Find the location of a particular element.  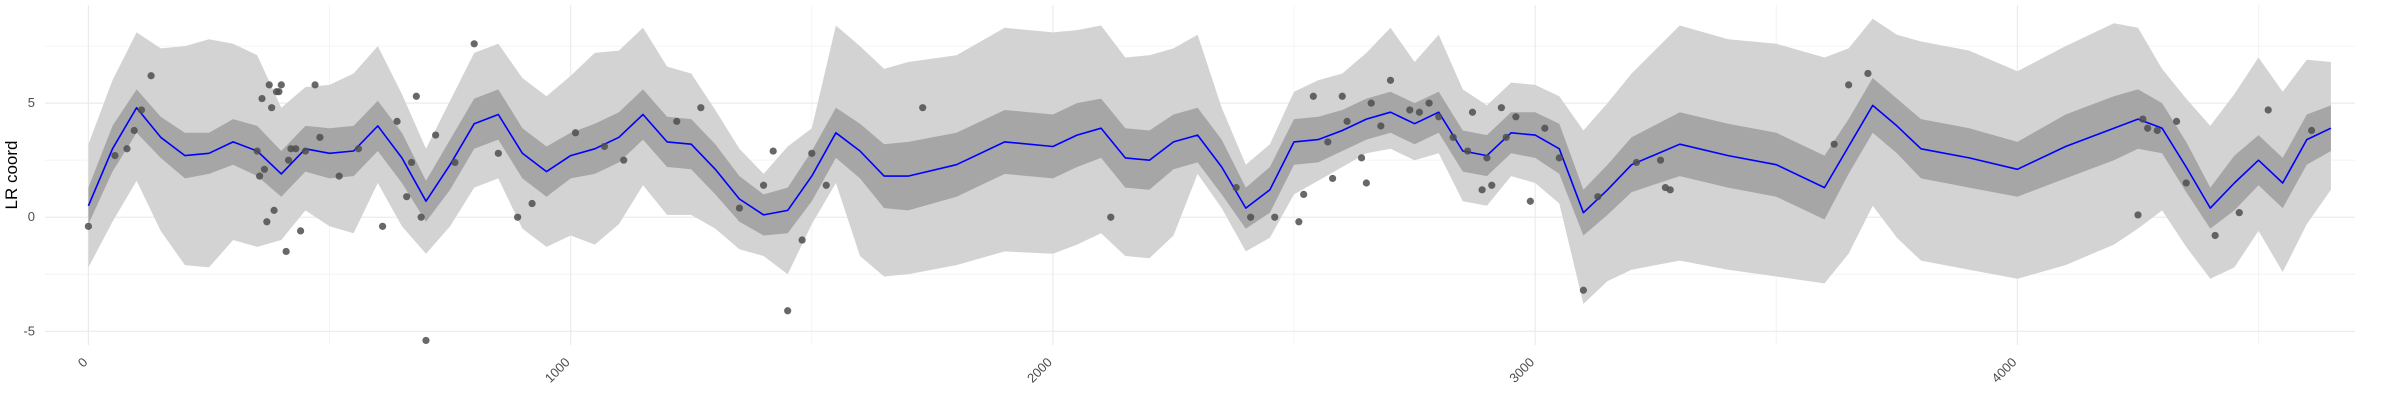

y-tick-label: 0 is located at coordinates (31, 216).